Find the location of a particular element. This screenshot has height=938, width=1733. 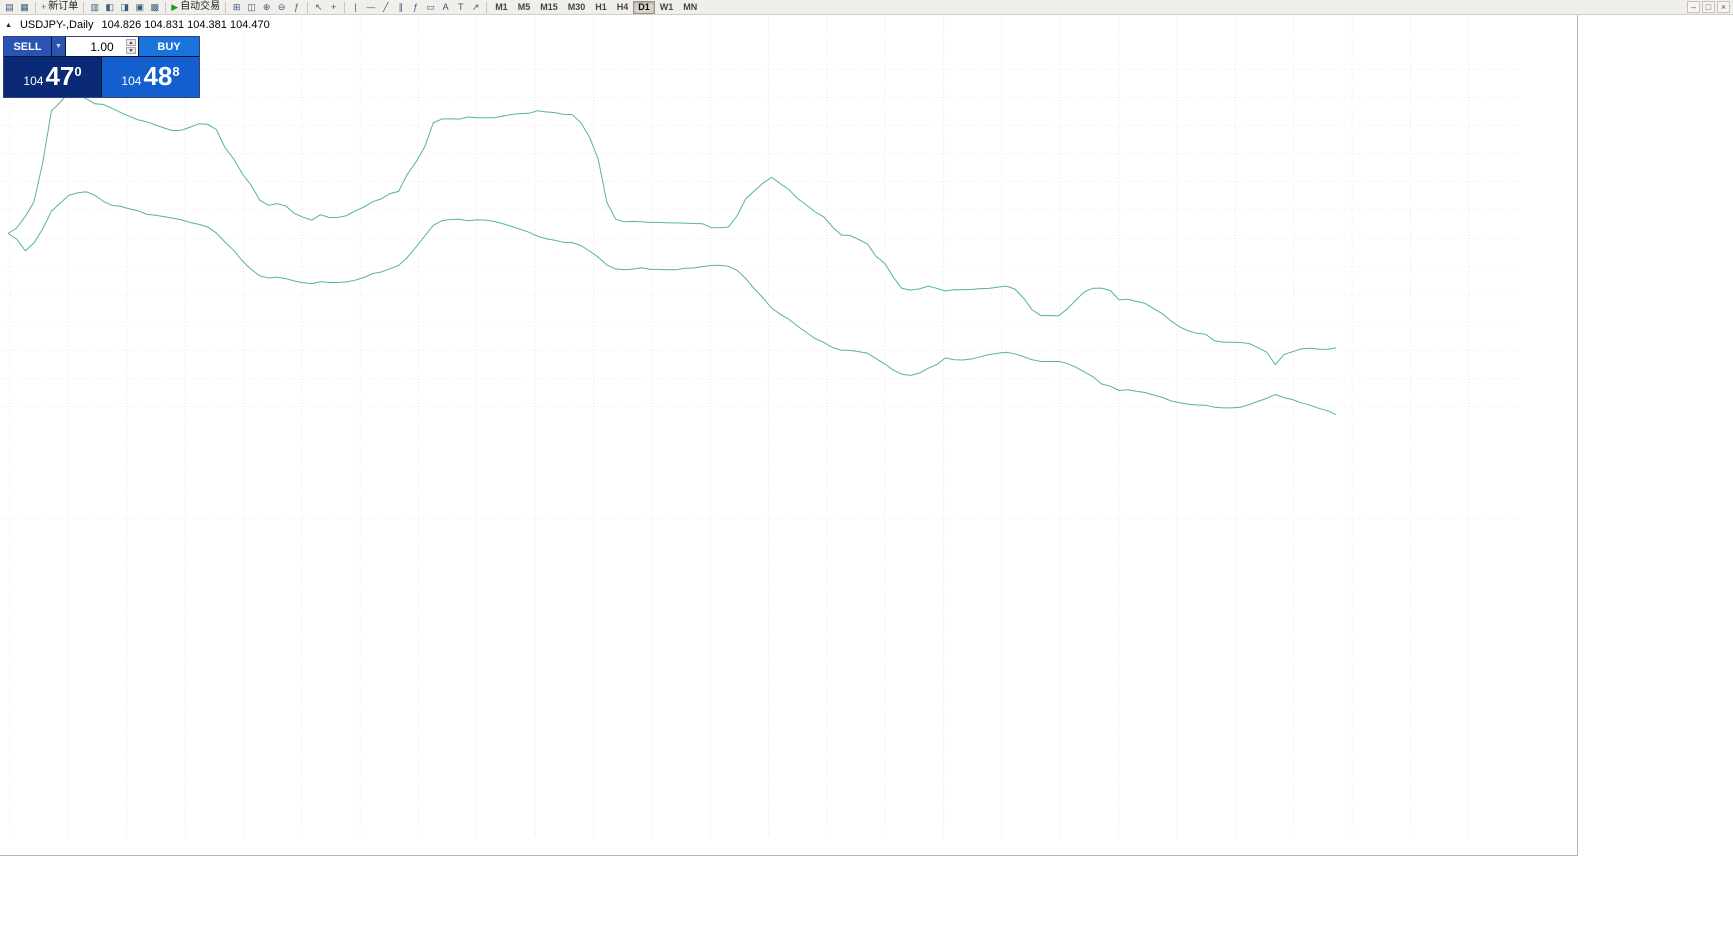

data-window-button: ◧ is located at coordinates (109, 7).